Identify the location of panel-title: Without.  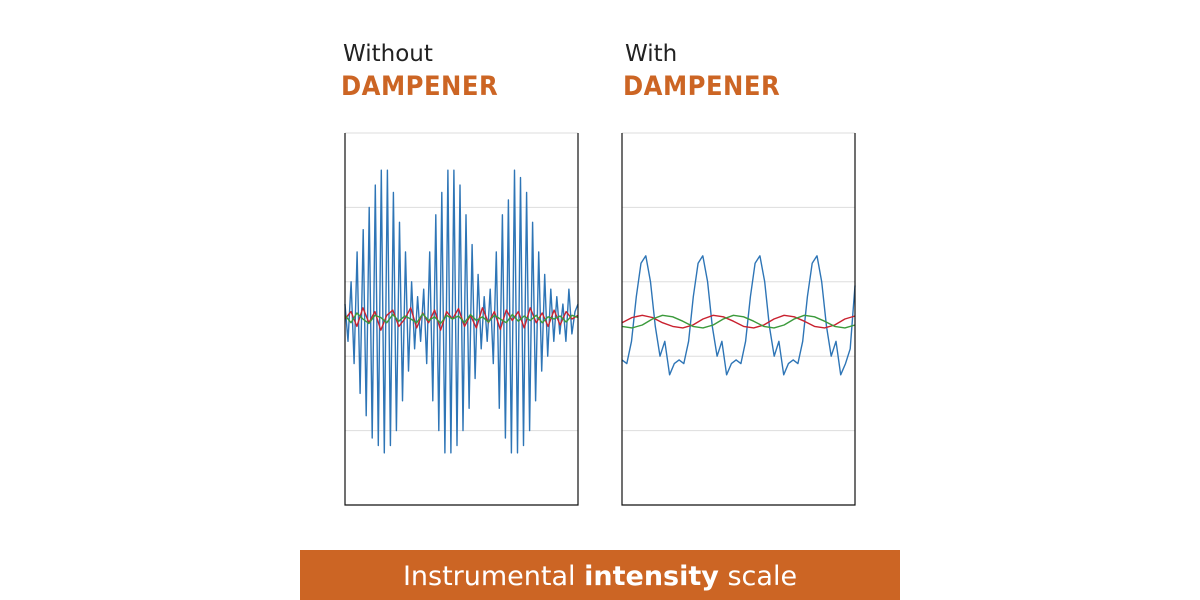
(388, 54).